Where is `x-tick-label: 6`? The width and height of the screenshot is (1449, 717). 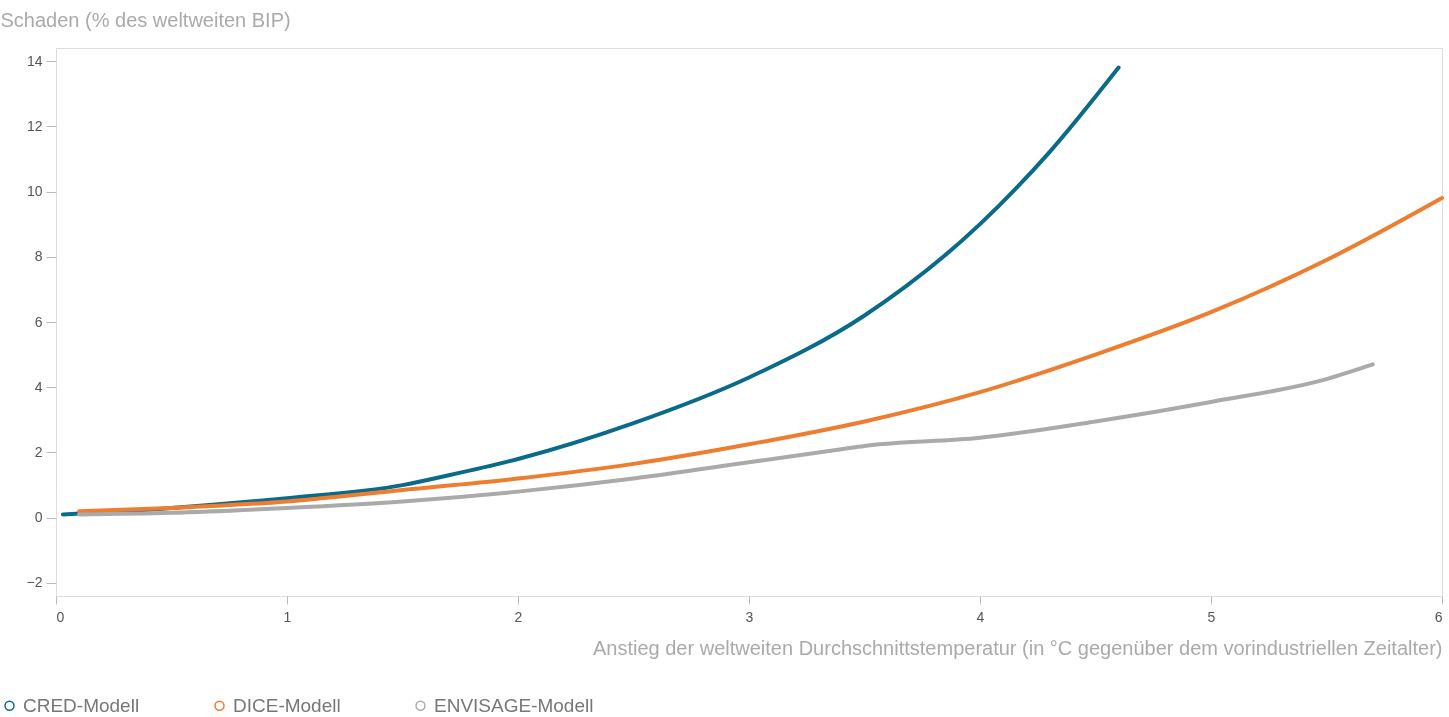
x-tick-label: 6 is located at coordinates (1438, 616).